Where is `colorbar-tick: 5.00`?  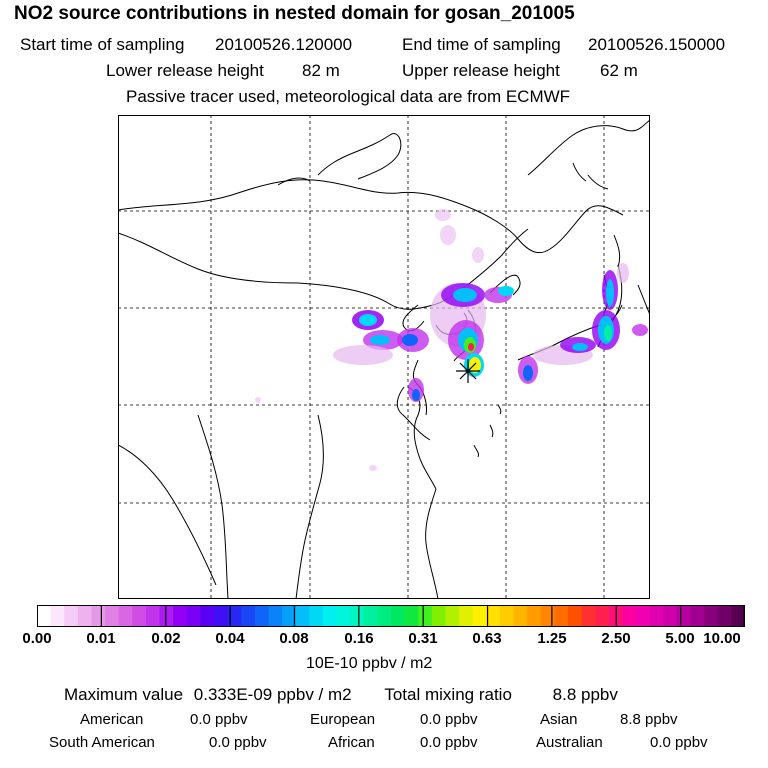 colorbar-tick: 5.00 is located at coordinates (680, 638).